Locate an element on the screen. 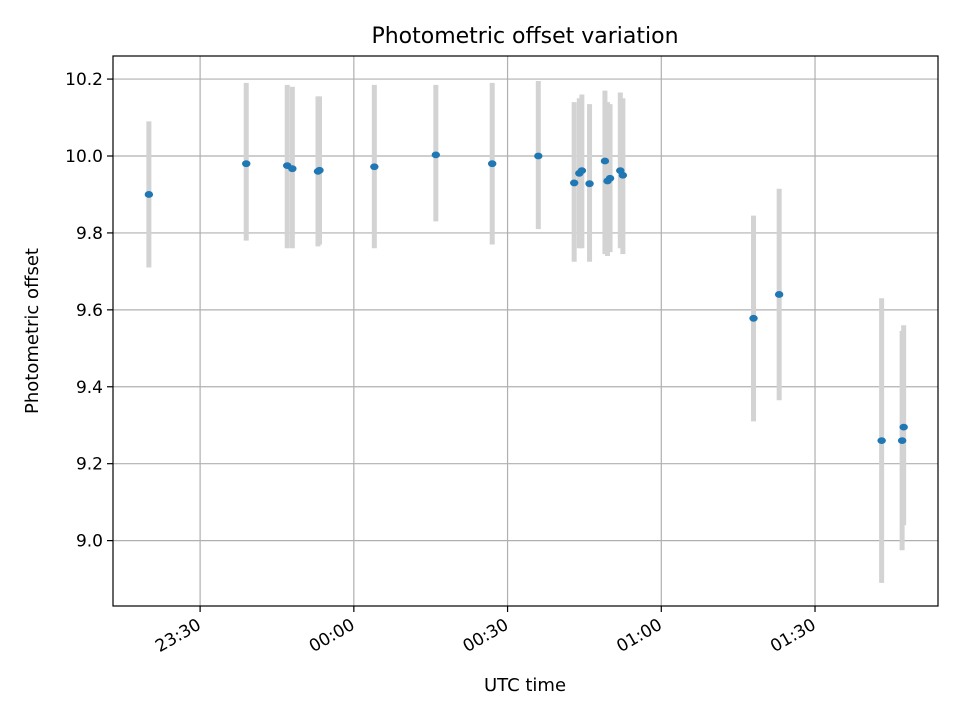 Image resolution: width=960 pixels, height=720 pixels. x-axis-title: UTC time is located at coordinates (525, 685).